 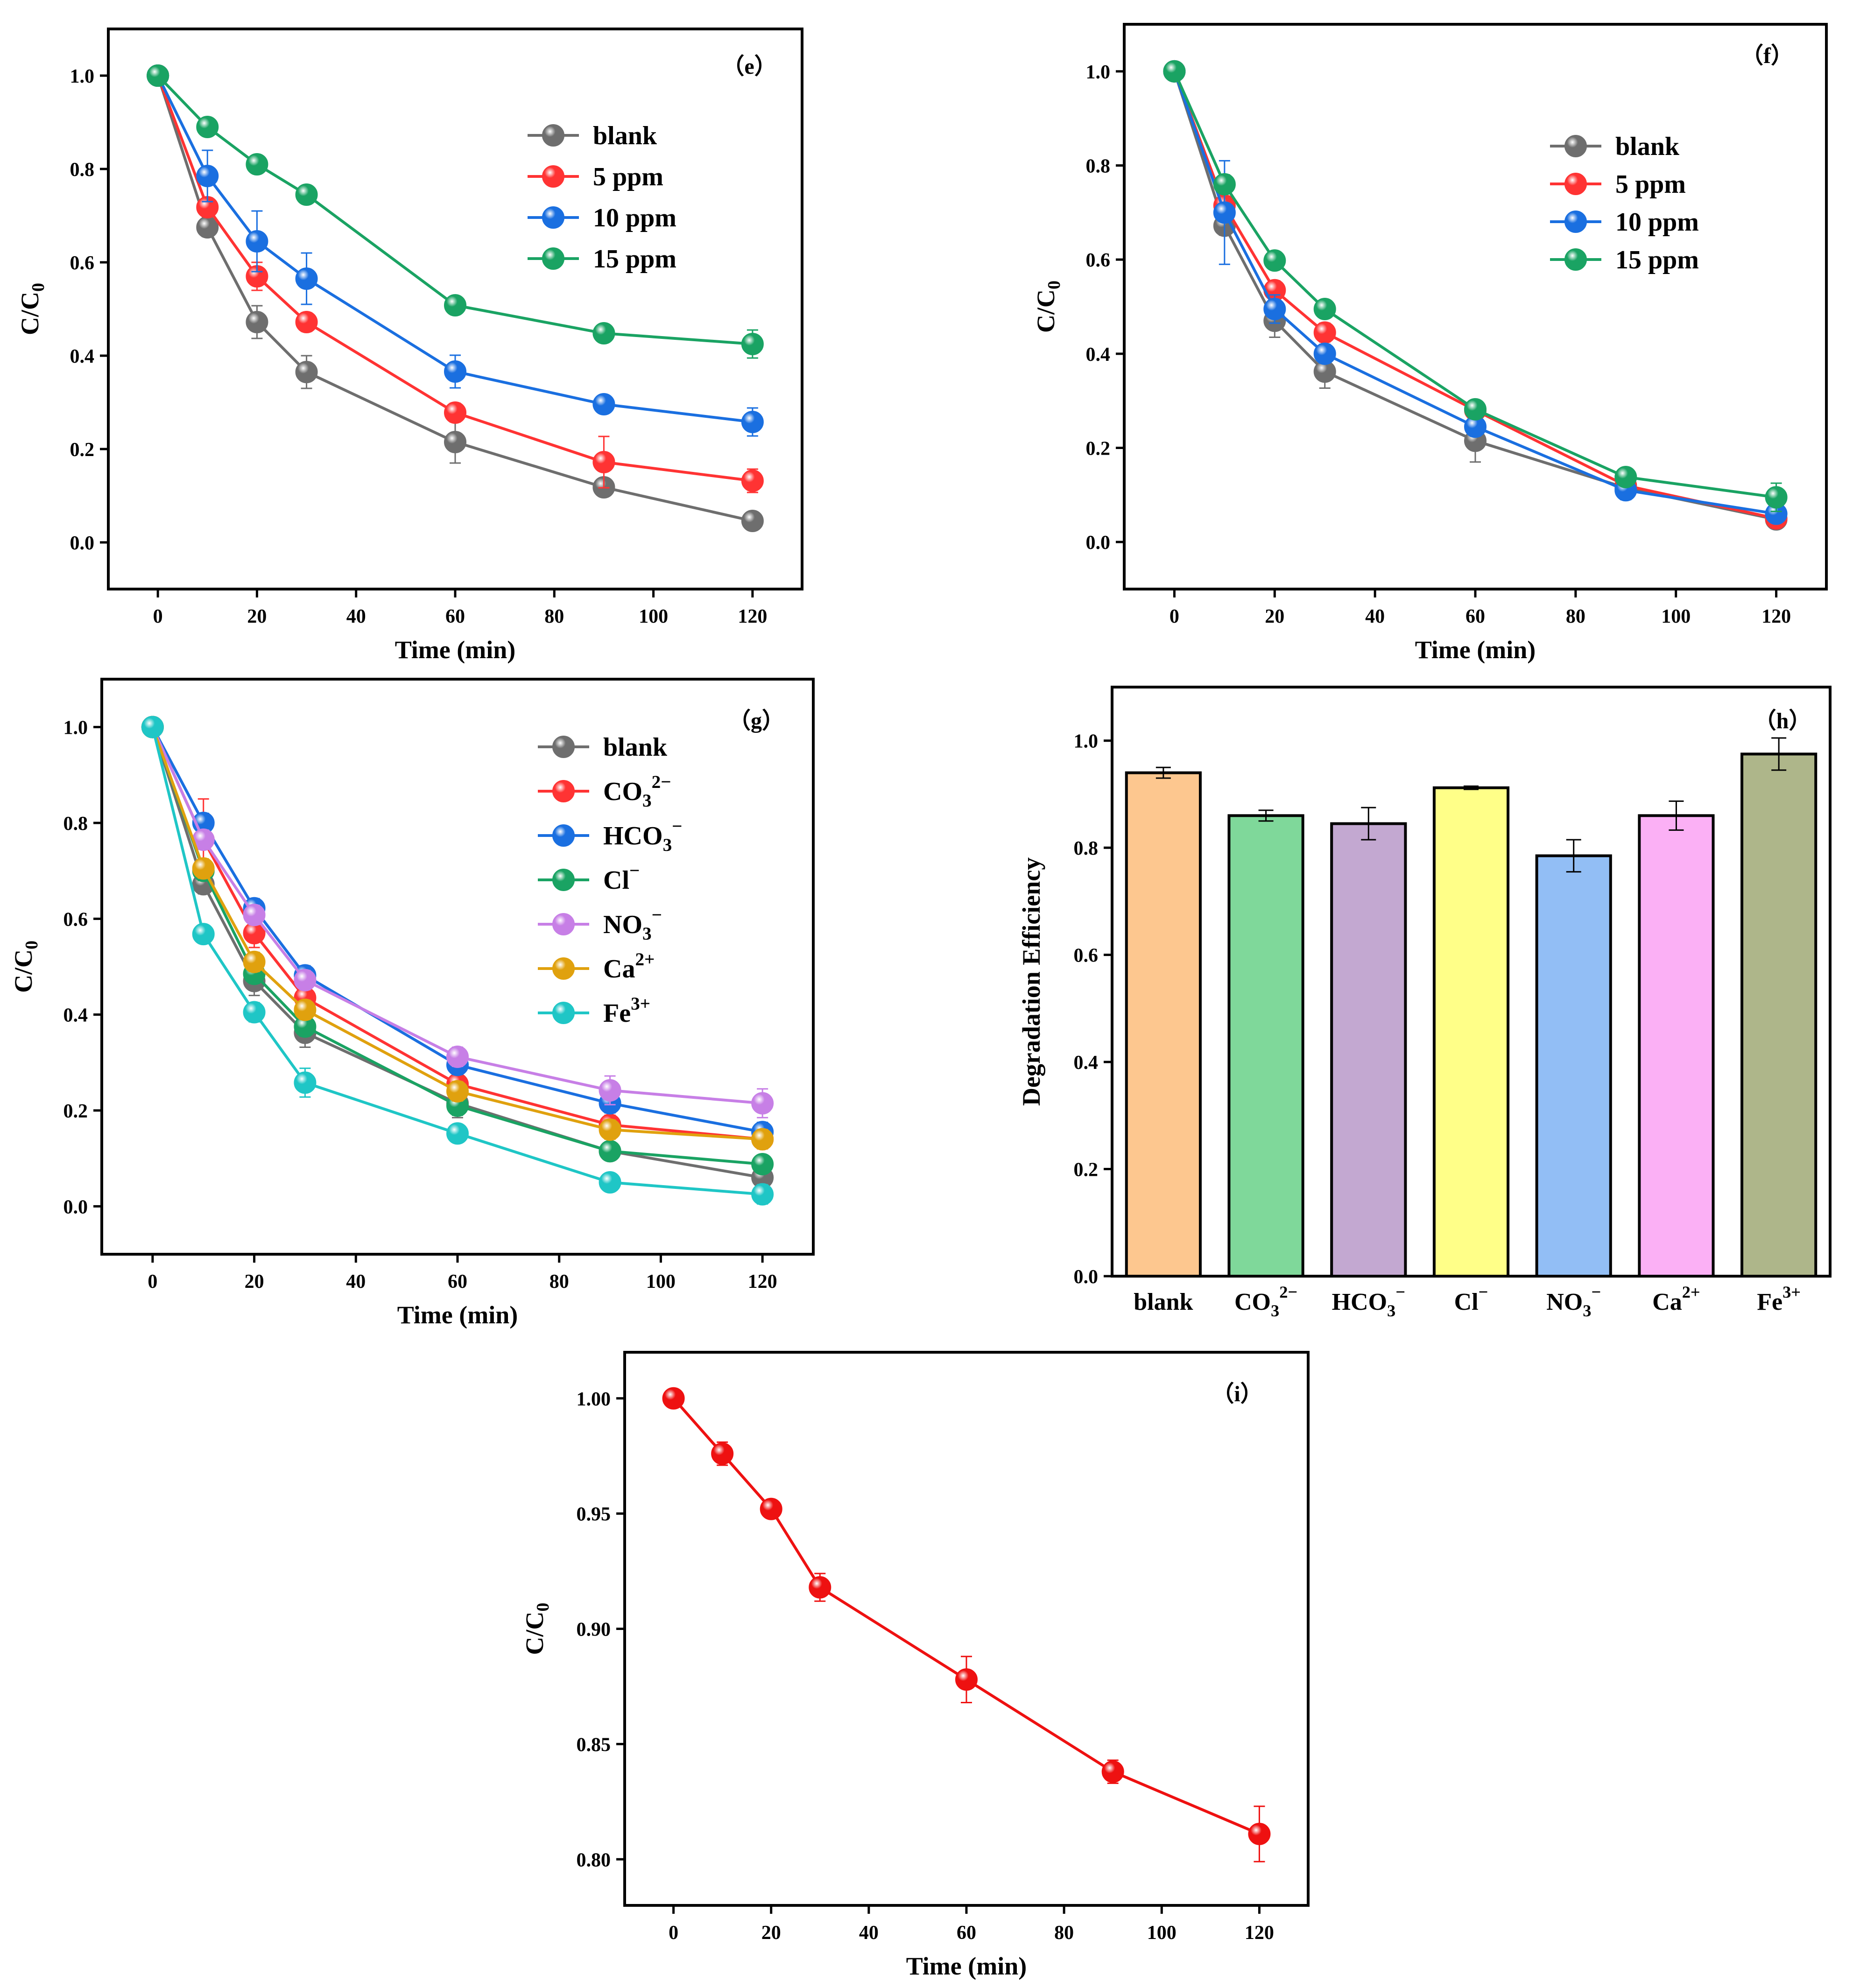 What do you see at coordinates (1776, 616) in the screenshot?
I see `x-tick-label: 120` at bounding box center [1776, 616].